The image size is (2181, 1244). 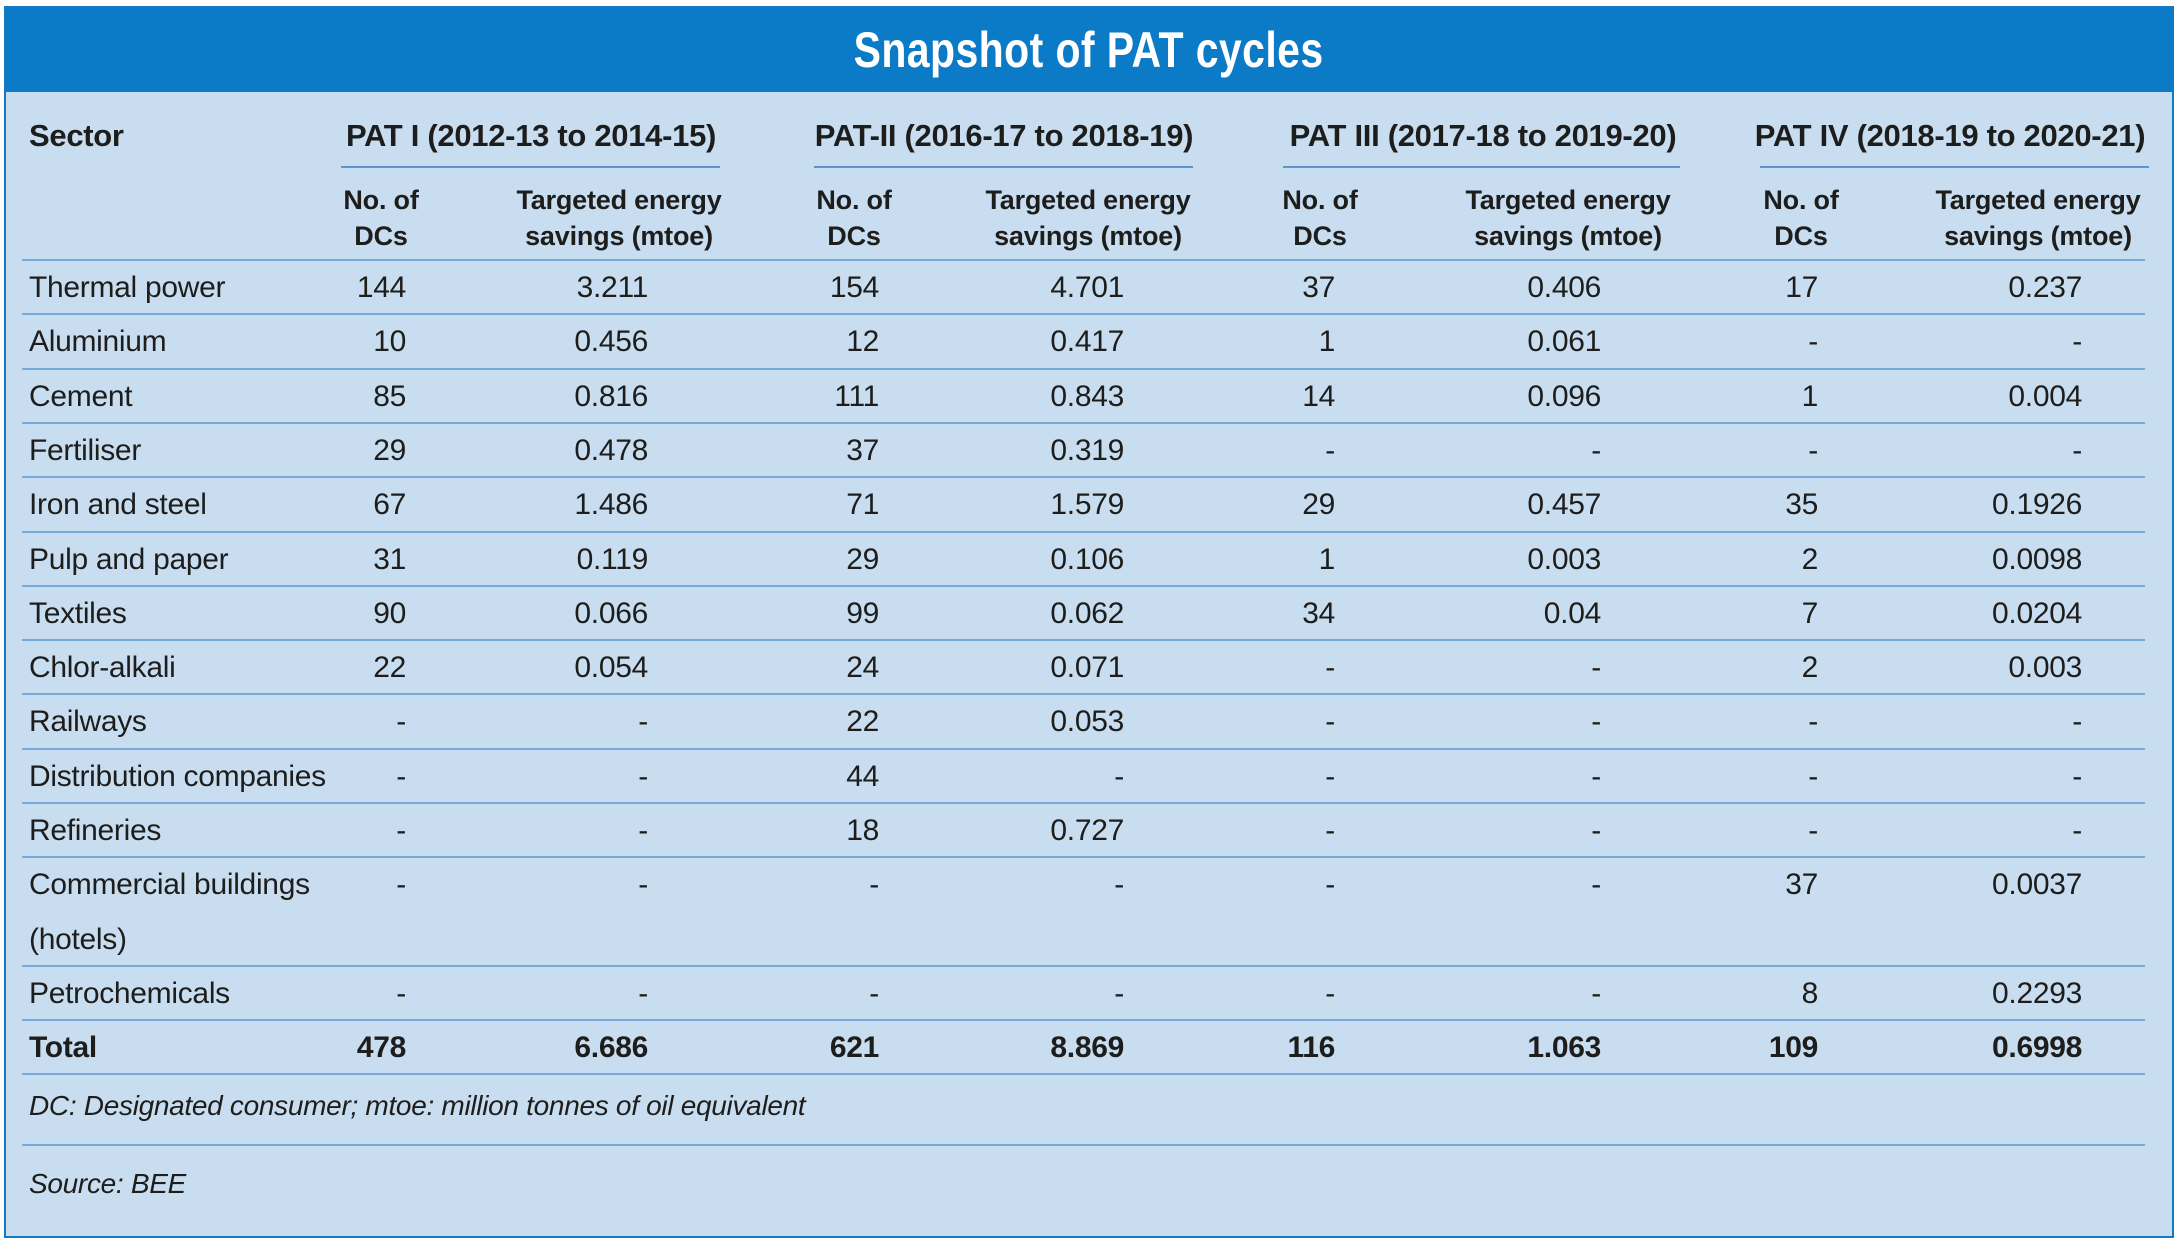 What do you see at coordinates (1950, 135) in the screenshot?
I see `header-group-4: PAT IV (2018-19 to 2020-21)` at bounding box center [1950, 135].